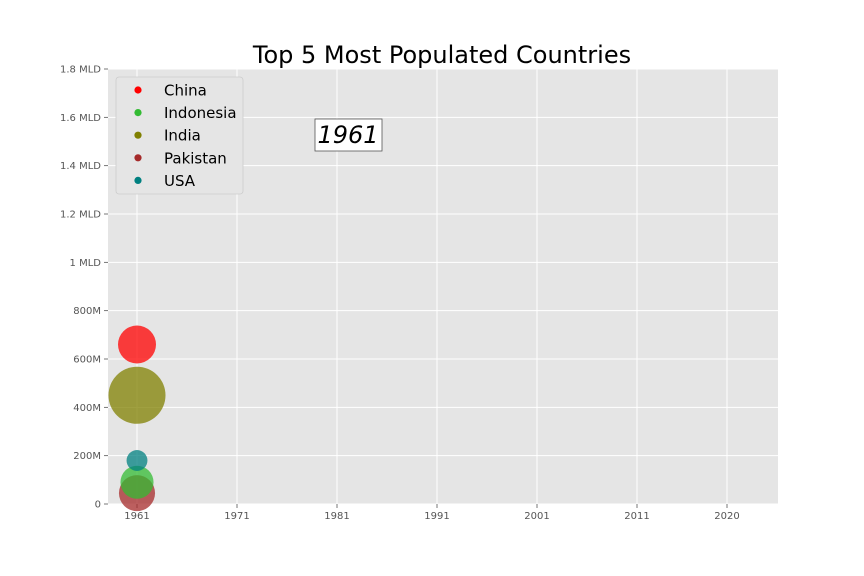 The image size is (864, 576). What do you see at coordinates (87, 408) in the screenshot?
I see `y-tick-label: 400M` at bounding box center [87, 408].